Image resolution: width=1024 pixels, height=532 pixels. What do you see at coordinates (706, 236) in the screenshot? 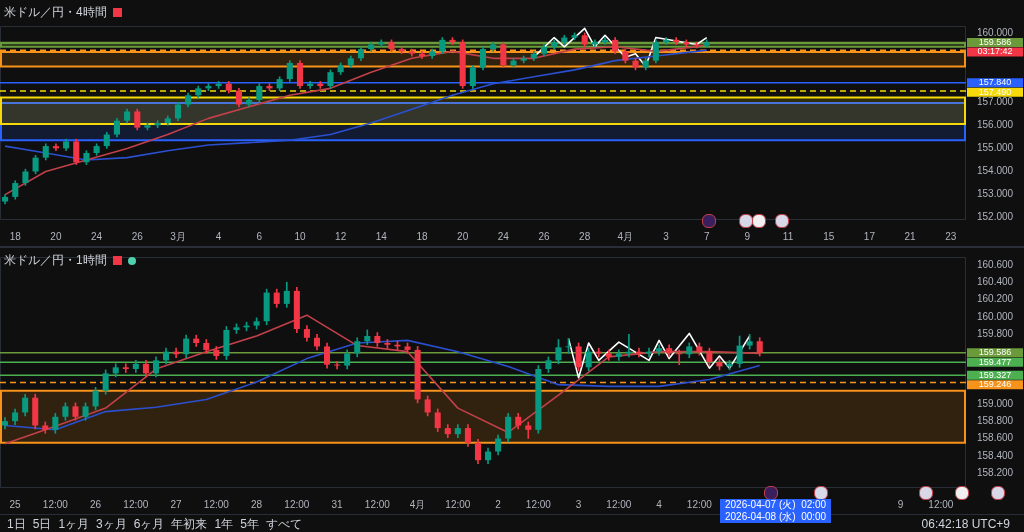
I see `x-tick-label: 7` at bounding box center [706, 236].